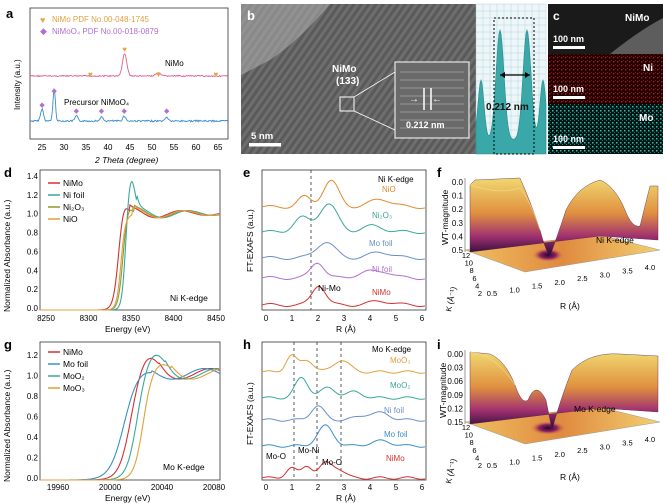  I want to click on heart-marker-icon-2: ♥, so click(158, 74).